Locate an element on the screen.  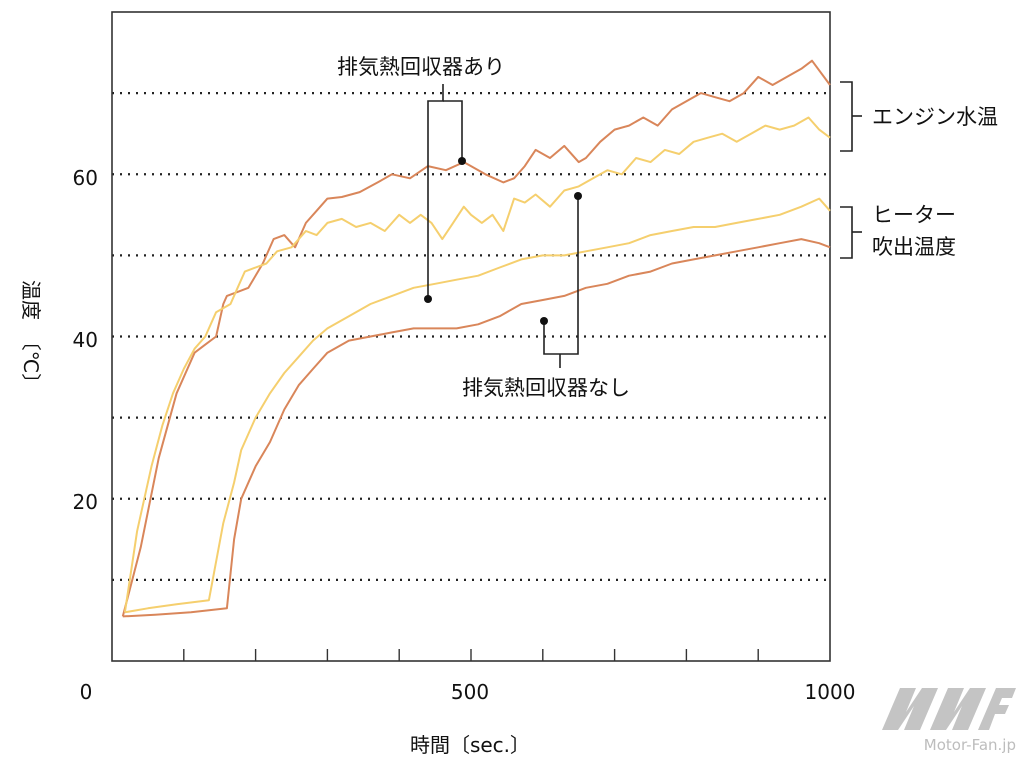
y-tick-label-40: 40 is located at coordinates (85, 340).